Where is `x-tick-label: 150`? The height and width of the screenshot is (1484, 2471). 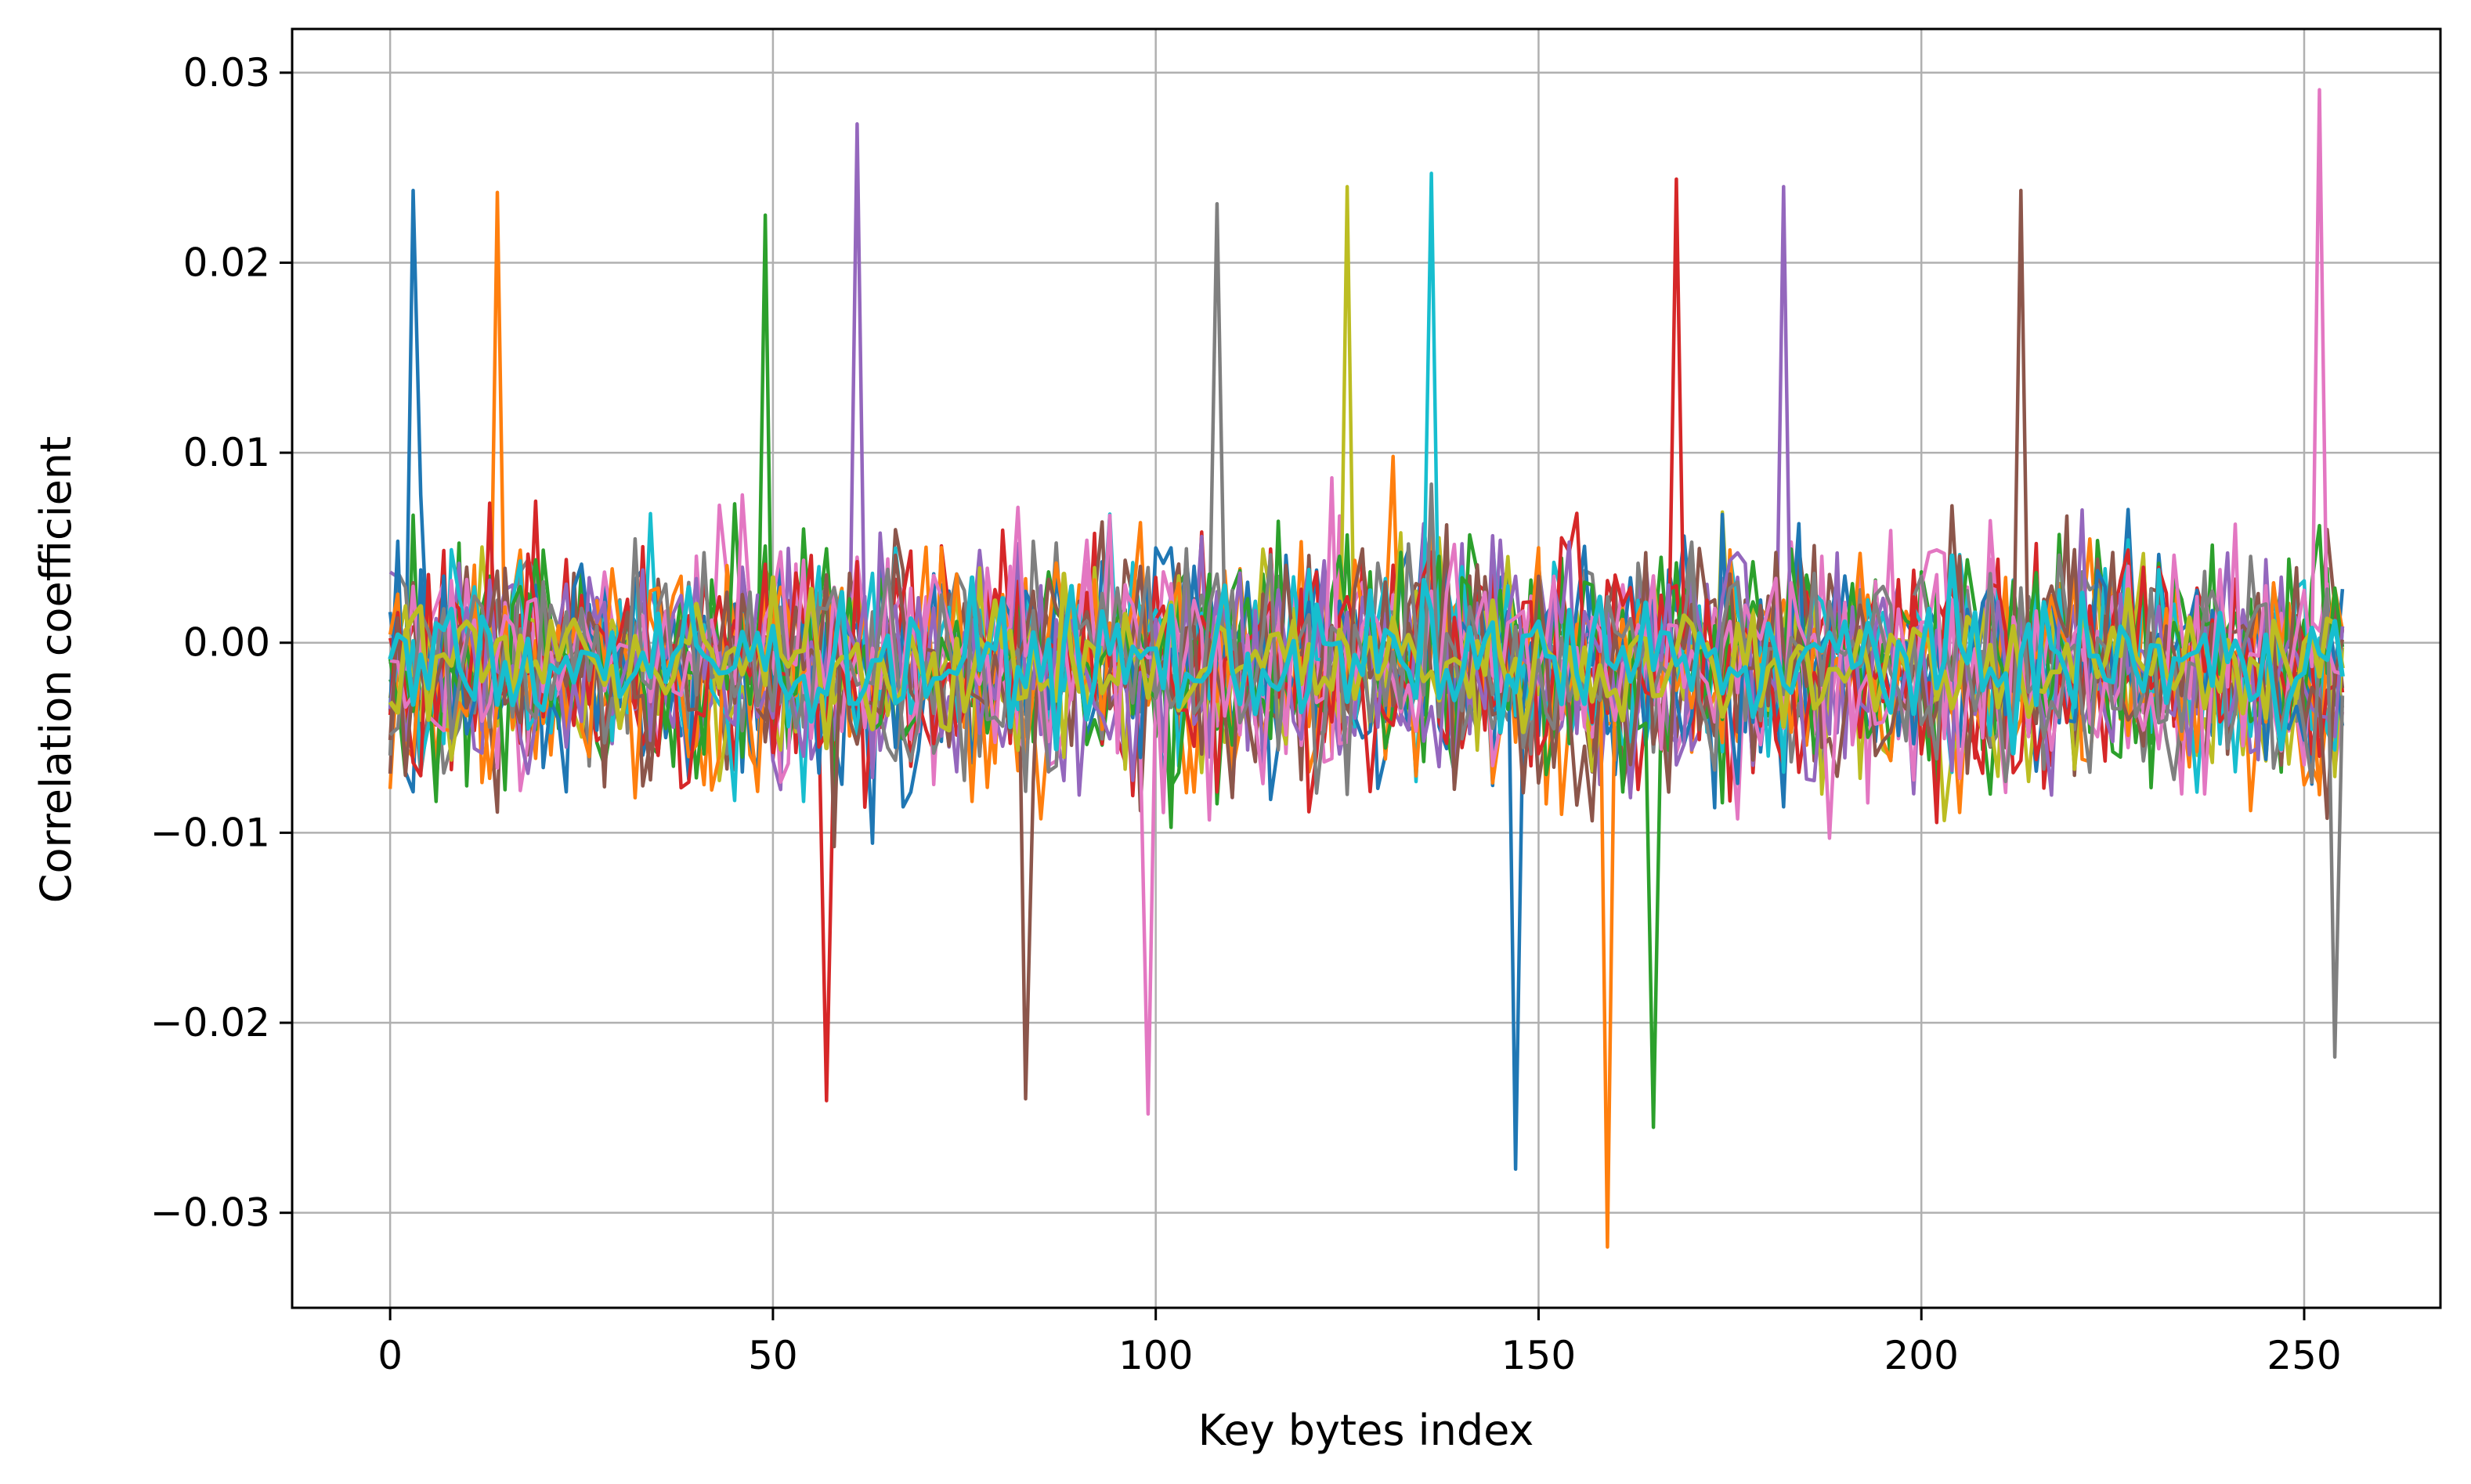
x-tick-label: 150 is located at coordinates (1539, 1355).